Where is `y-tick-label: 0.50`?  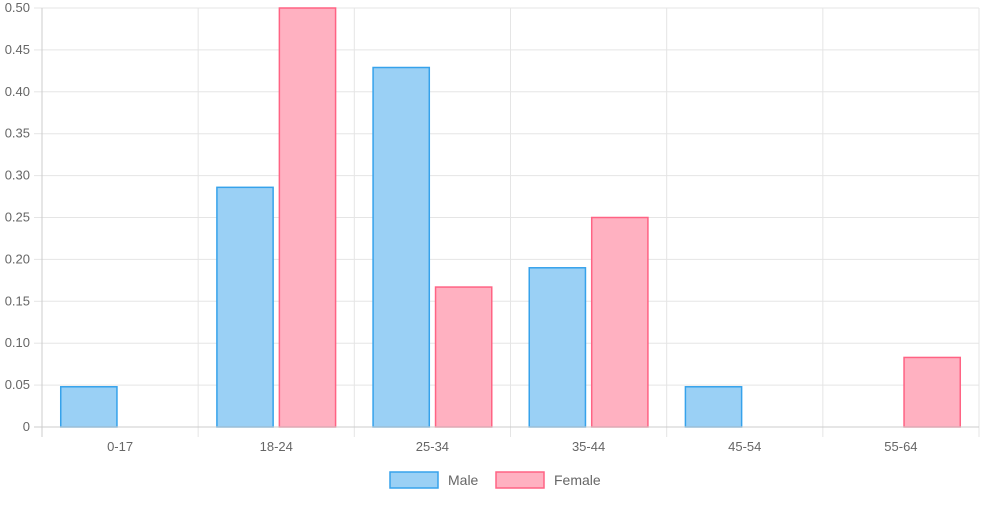
y-tick-label: 0.50 is located at coordinates (17, 7).